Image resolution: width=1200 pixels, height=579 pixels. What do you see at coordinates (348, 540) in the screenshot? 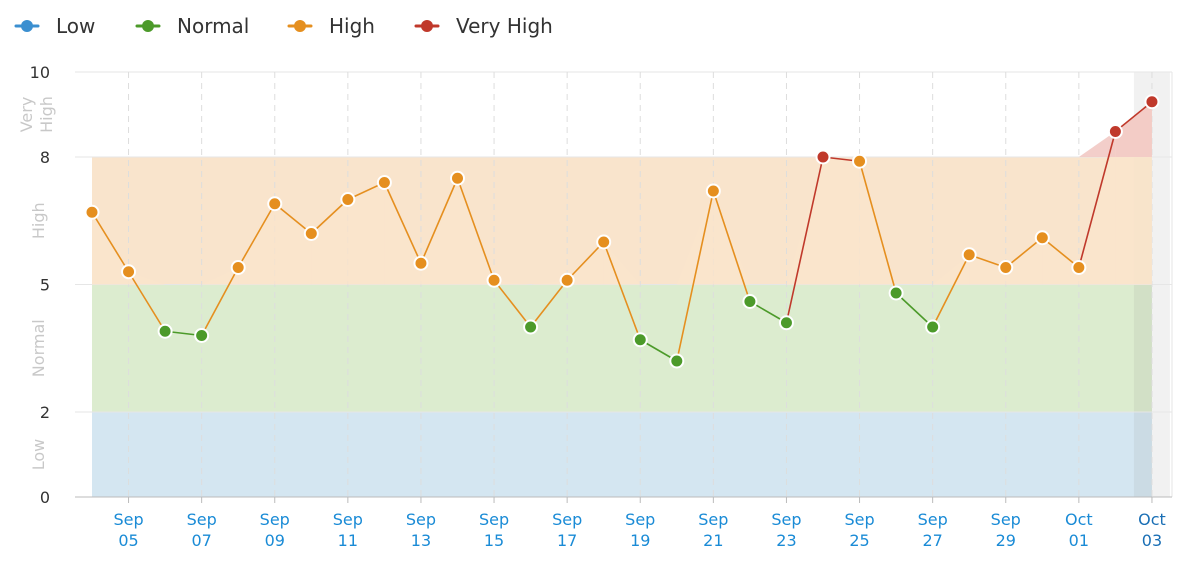
I see `x-tick-day: 11` at bounding box center [348, 540].